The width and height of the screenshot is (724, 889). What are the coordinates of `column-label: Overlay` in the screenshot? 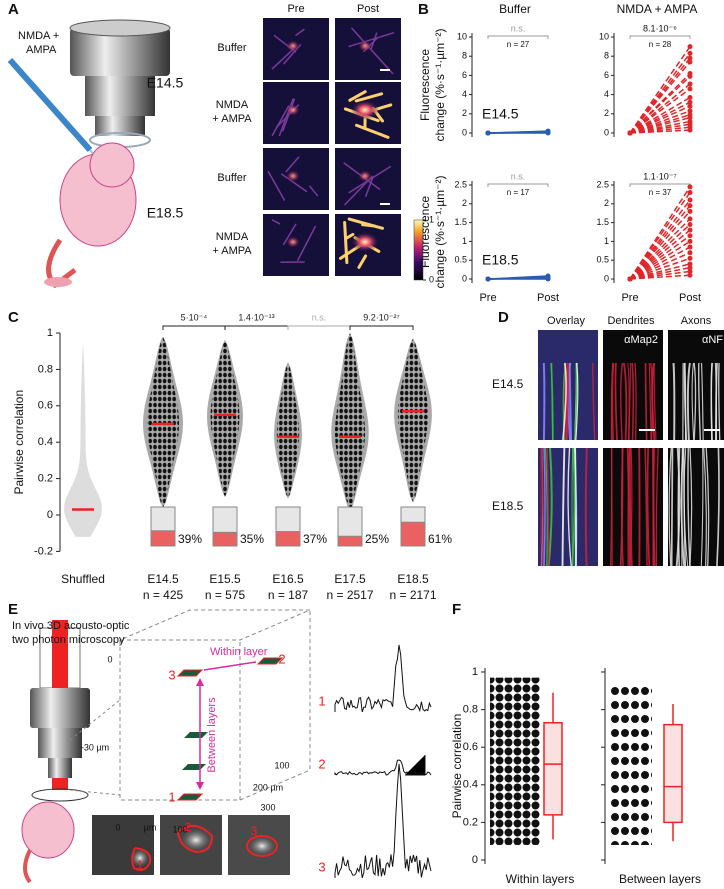 It's located at (566, 321).